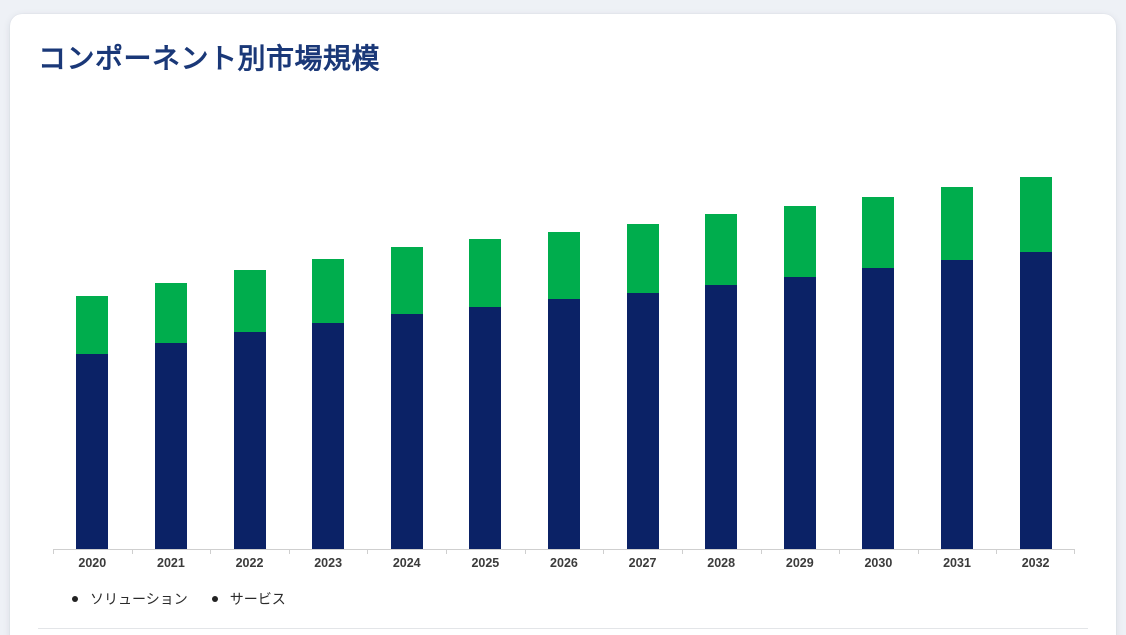  I want to click on stacked-bar-2032, so click(1035, 363).